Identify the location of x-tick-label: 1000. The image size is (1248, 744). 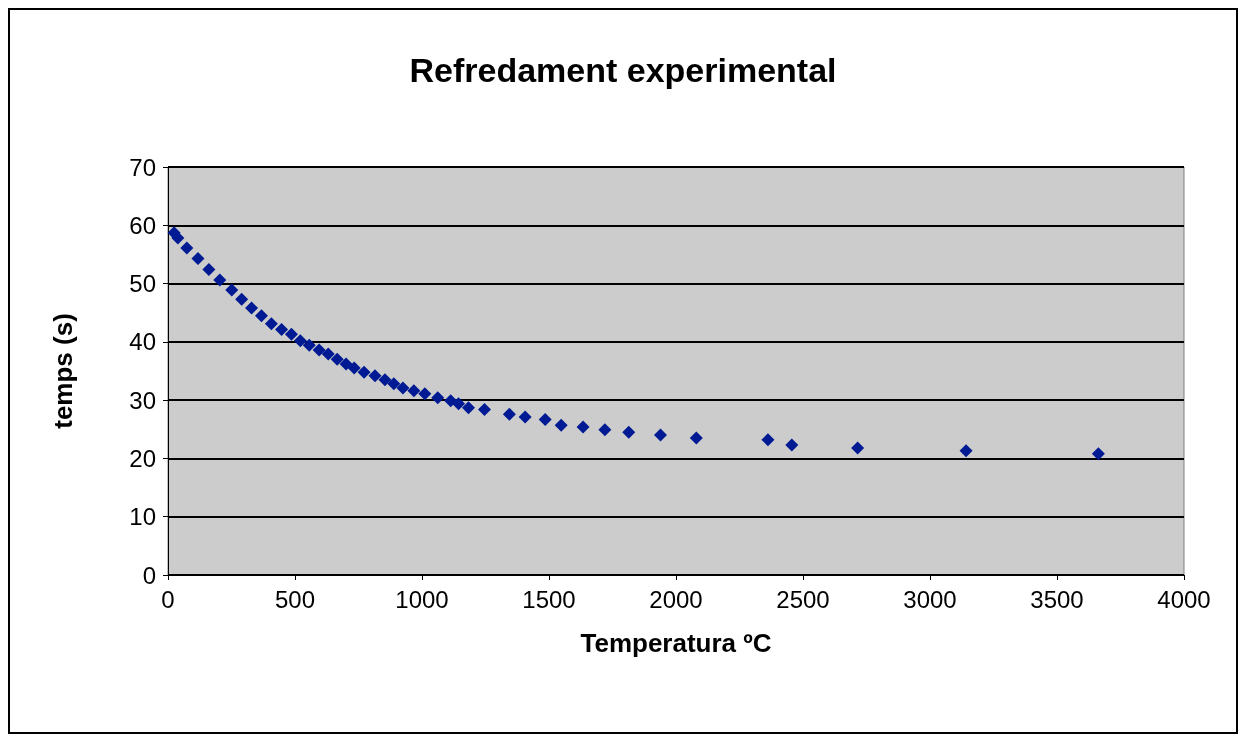
(422, 599).